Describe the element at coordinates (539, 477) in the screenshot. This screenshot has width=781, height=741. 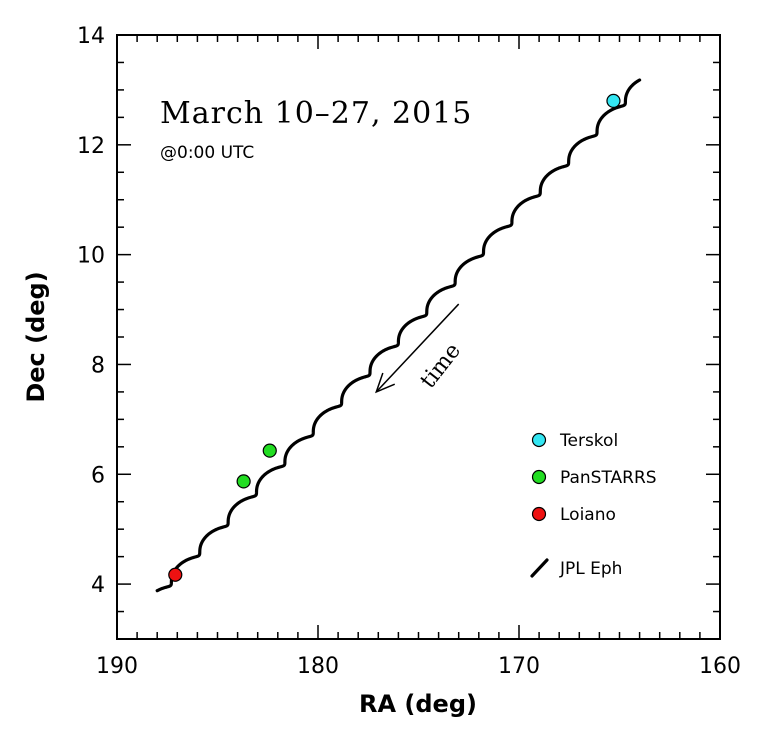
I see `legend-marker-panstarrs` at that location.